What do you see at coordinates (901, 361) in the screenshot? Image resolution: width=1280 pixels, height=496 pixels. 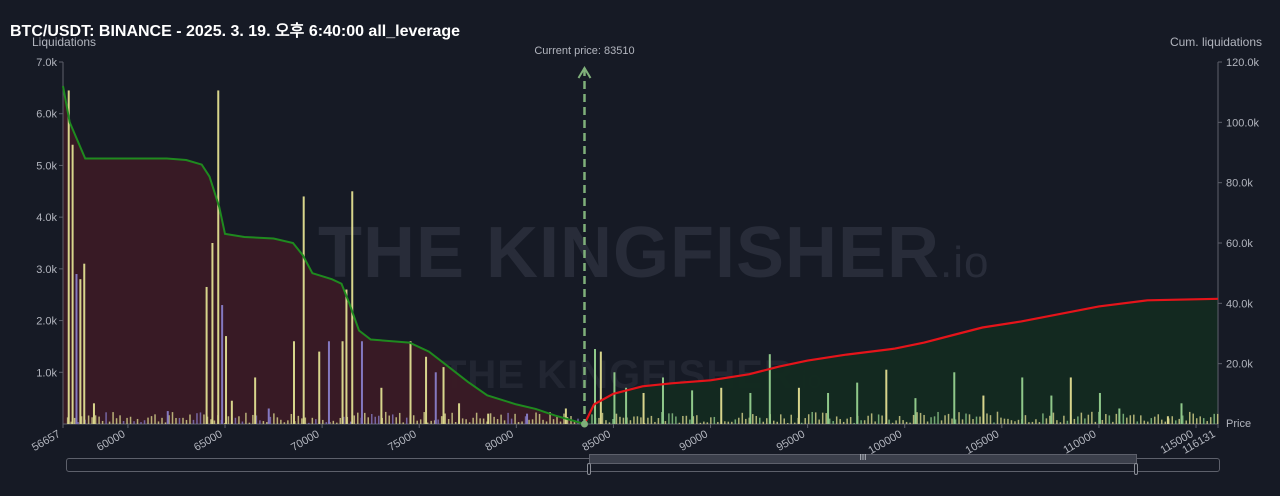 I see `short-cum-area` at bounding box center [901, 361].